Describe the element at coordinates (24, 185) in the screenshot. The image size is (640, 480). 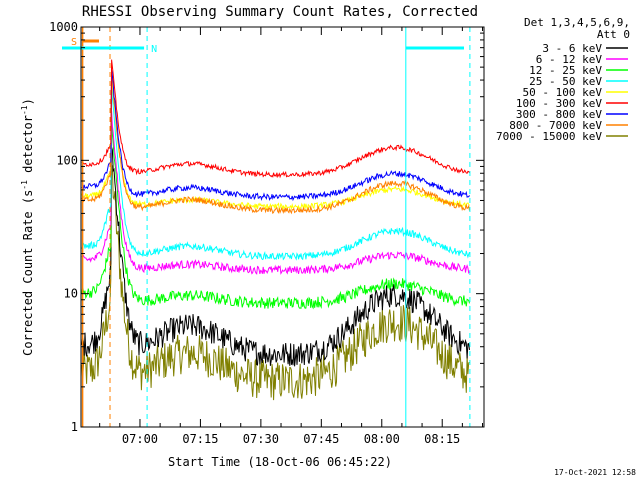
I see `y-axis-label-exp1: -1` at that location.